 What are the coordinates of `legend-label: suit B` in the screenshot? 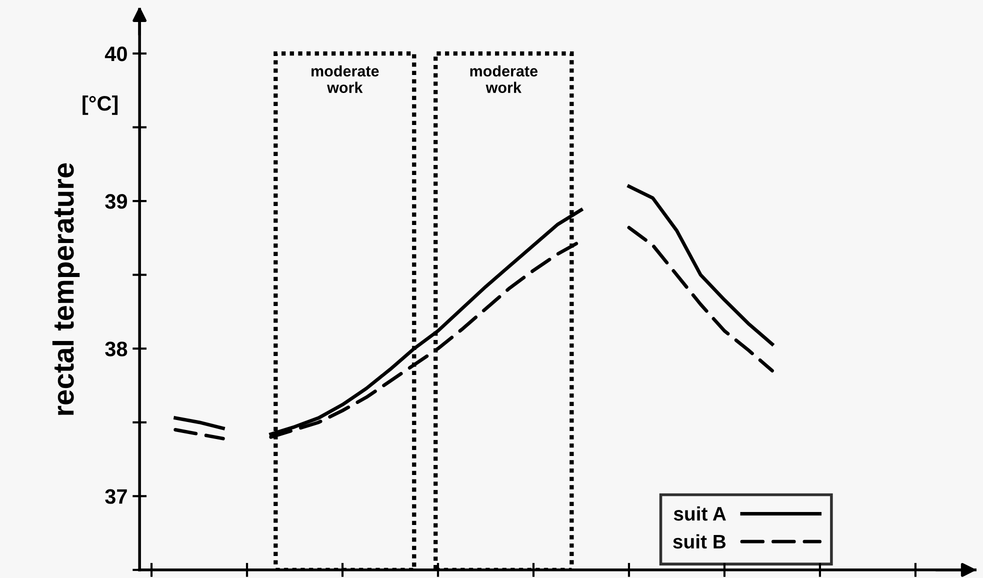 It's located at (699, 541).